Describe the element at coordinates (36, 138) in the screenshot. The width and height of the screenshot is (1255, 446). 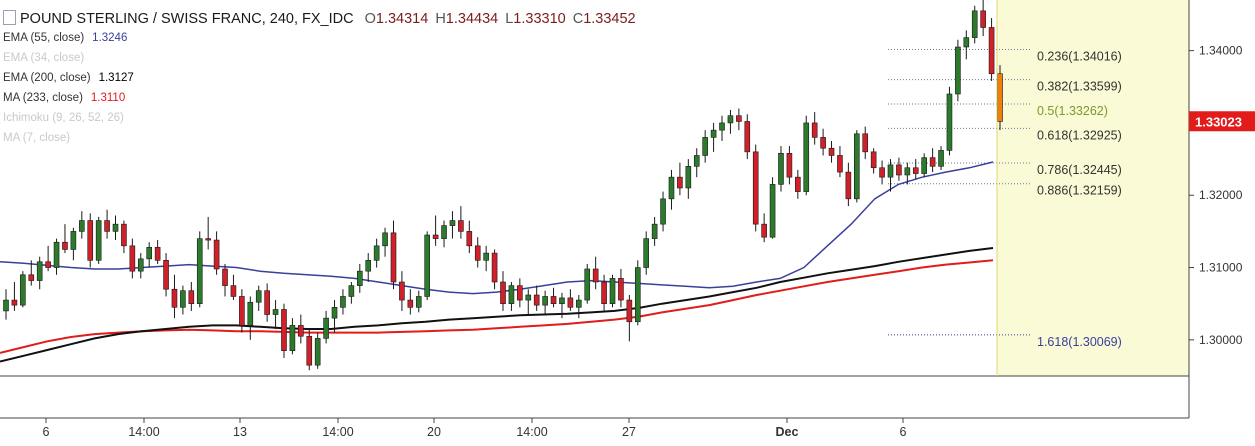
I see `indicator-row: MA (7, close)` at that location.